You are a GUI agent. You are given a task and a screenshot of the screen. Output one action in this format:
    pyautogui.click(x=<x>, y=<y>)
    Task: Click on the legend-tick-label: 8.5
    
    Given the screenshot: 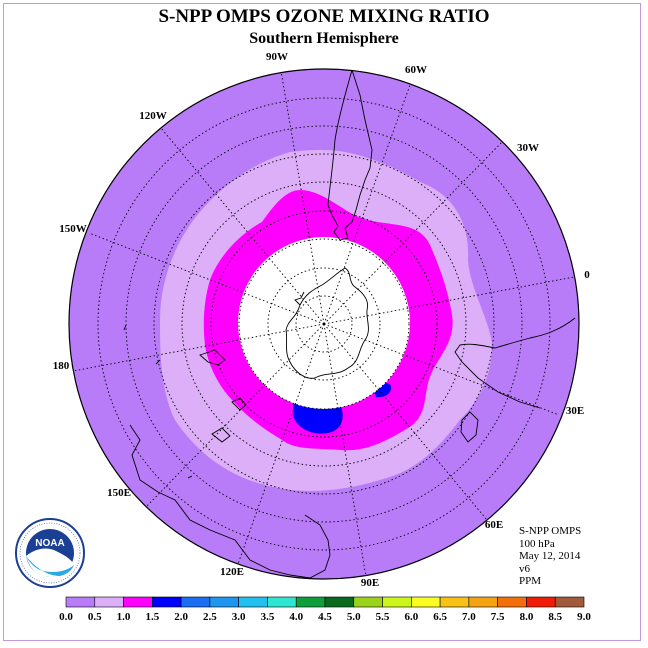 What is the action you would take?
    pyautogui.click(x=555, y=617)
    